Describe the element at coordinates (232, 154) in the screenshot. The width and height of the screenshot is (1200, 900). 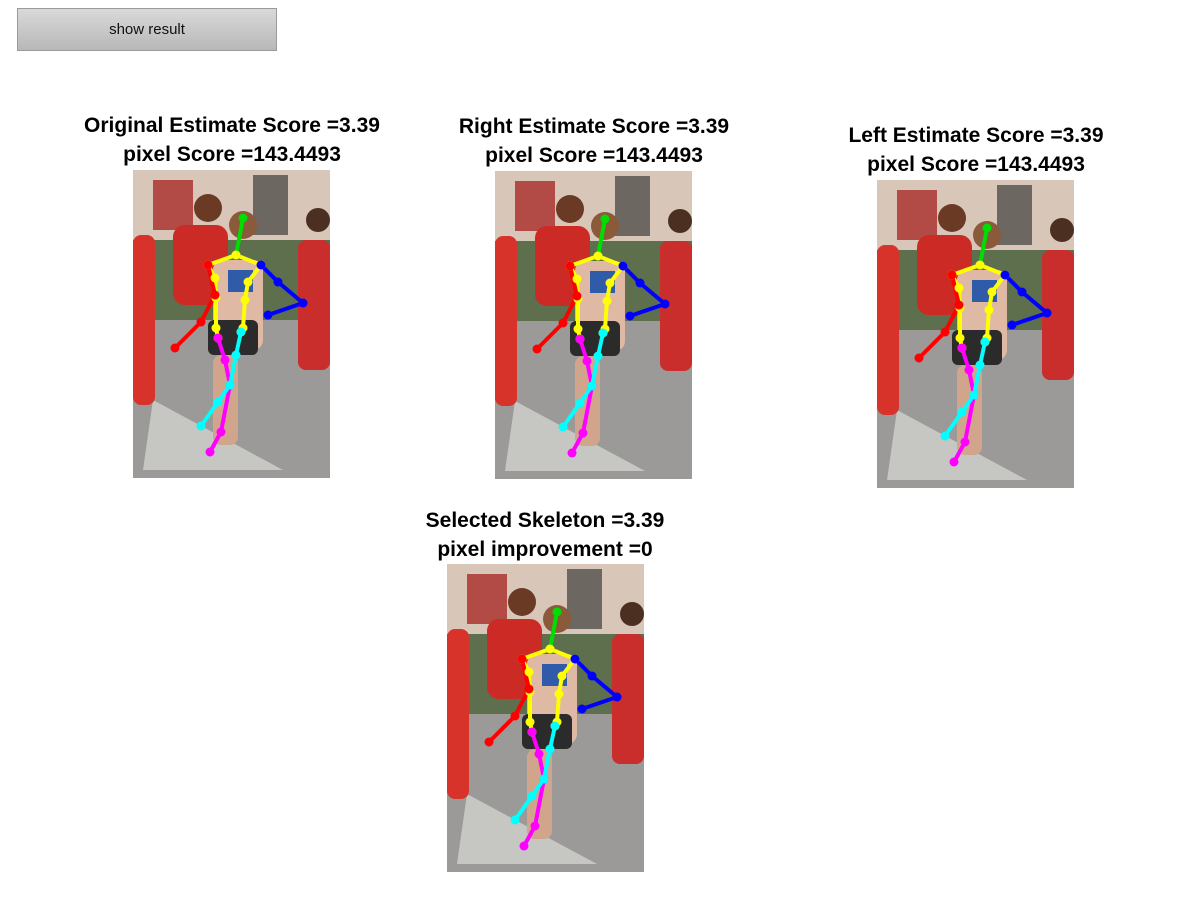
I see `original-pixel-score: pixel Score =143.4493` at that location.